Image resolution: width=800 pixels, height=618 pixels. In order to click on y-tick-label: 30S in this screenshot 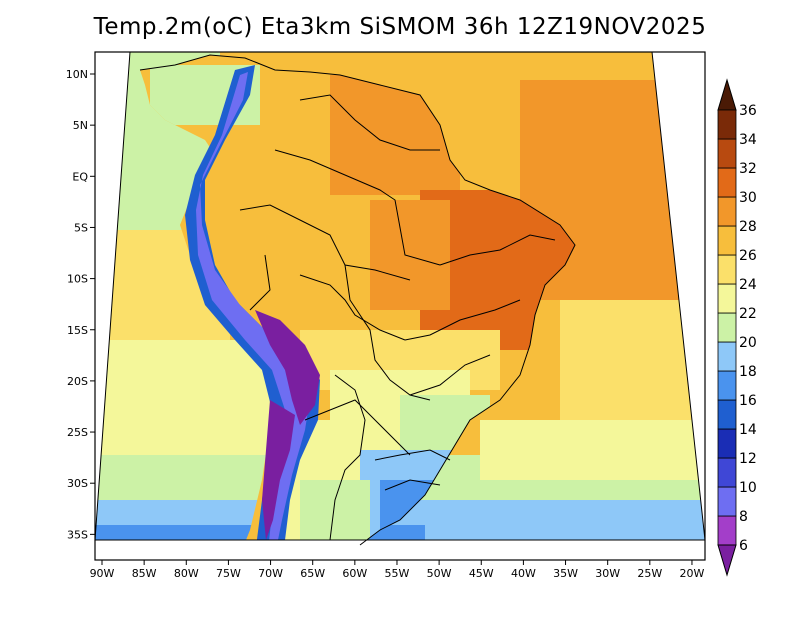, I will do `click(77, 483)`.